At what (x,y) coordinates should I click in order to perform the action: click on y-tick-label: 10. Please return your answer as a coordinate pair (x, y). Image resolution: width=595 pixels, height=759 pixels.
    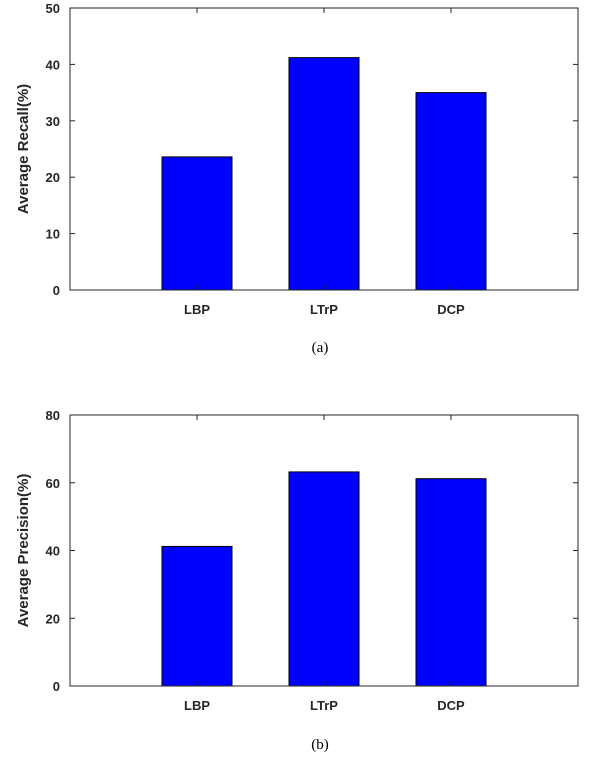
    Looking at the image, I should click on (53, 234).